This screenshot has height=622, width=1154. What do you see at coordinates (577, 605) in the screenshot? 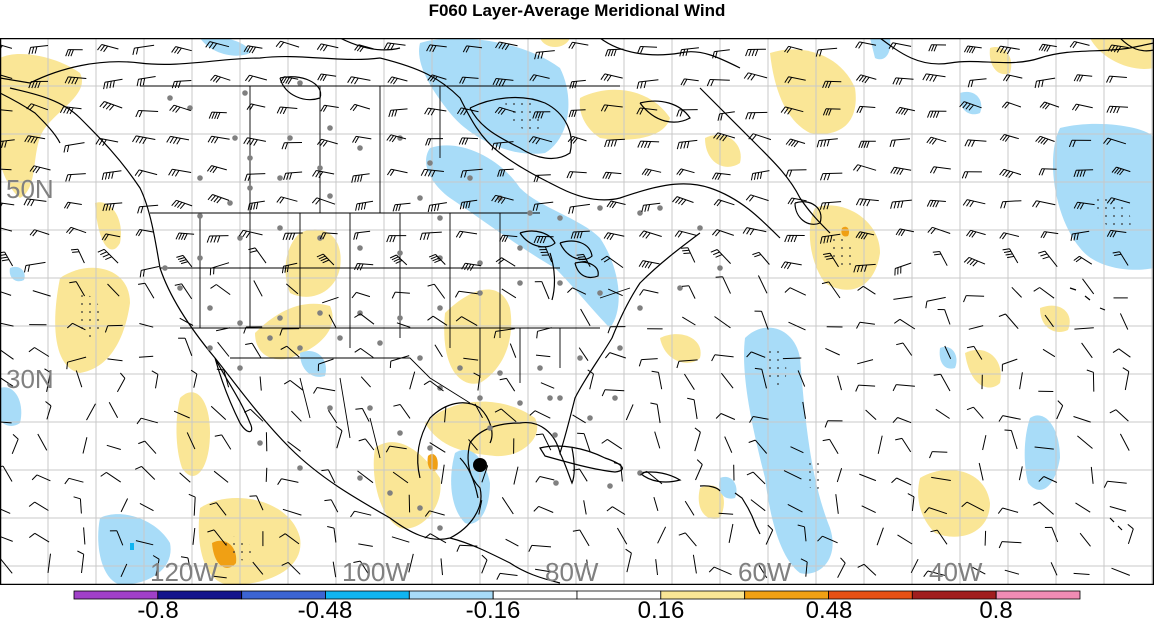
I see `colorbar: -0.8 -0.48 -0.16 0.16 0.48 0.8` at bounding box center [577, 605].